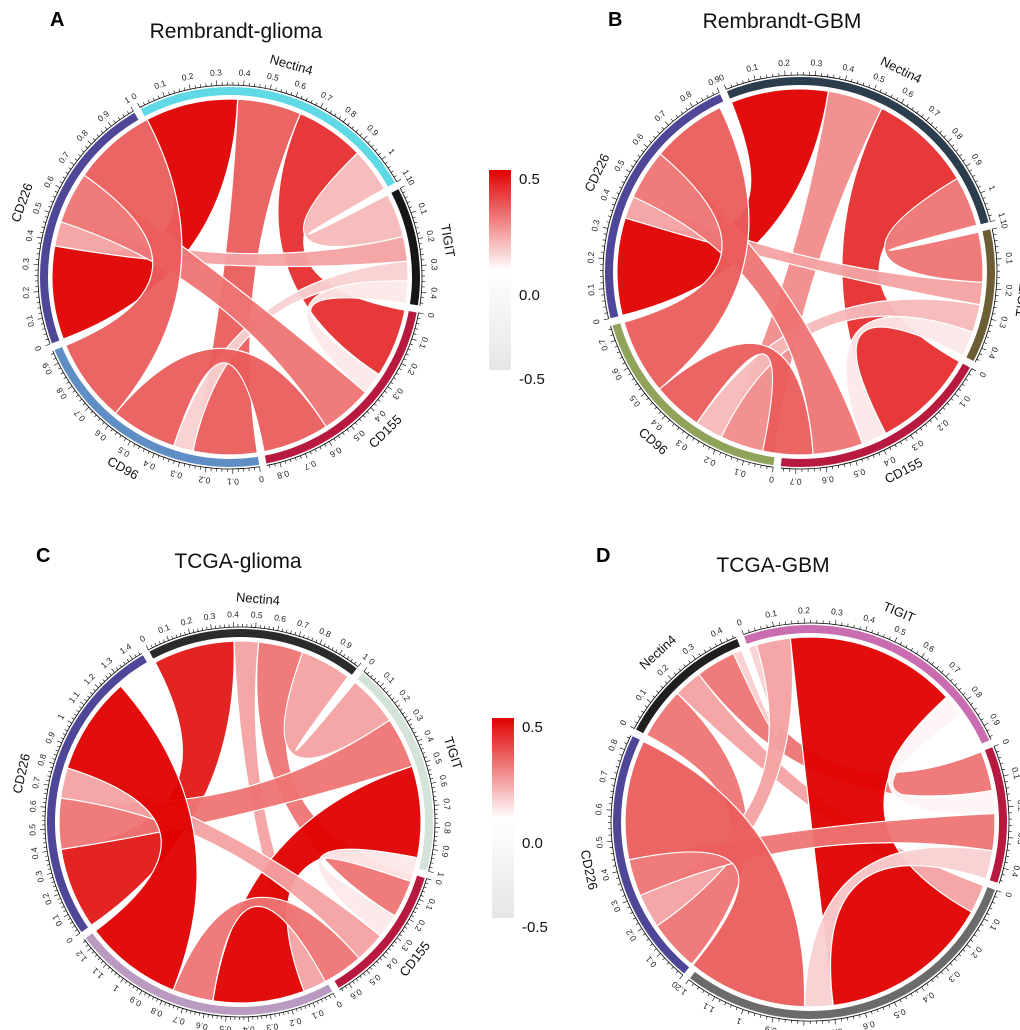 The height and width of the screenshot is (1030, 1020). What do you see at coordinates (634, 401) in the screenshot?
I see `tick-label: 0.5` at bounding box center [634, 401].